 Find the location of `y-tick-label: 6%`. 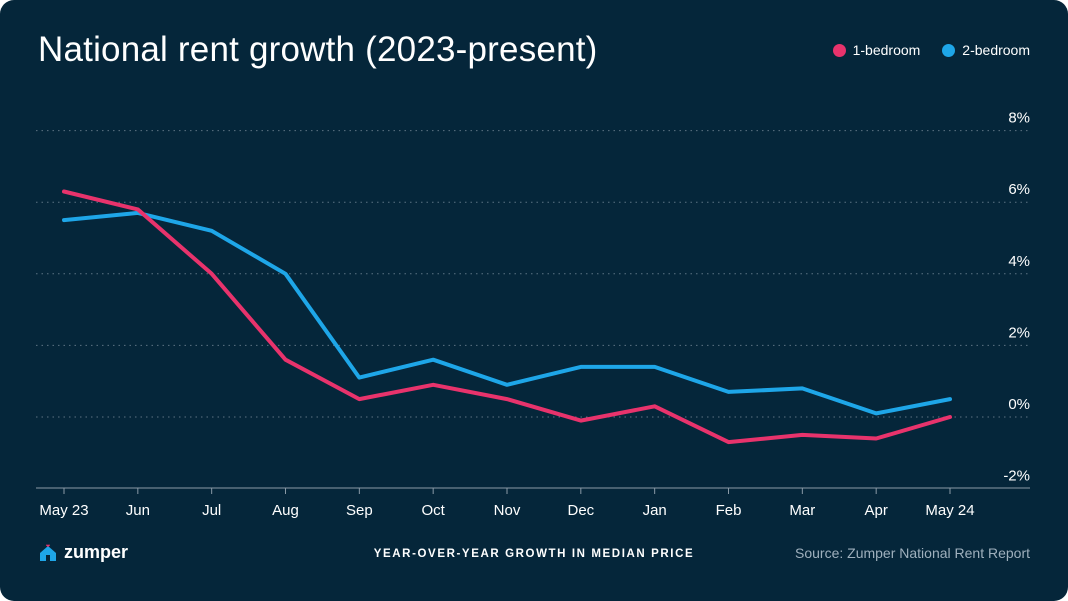

y-tick-label: 6% is located at coordinates (1019, 189).